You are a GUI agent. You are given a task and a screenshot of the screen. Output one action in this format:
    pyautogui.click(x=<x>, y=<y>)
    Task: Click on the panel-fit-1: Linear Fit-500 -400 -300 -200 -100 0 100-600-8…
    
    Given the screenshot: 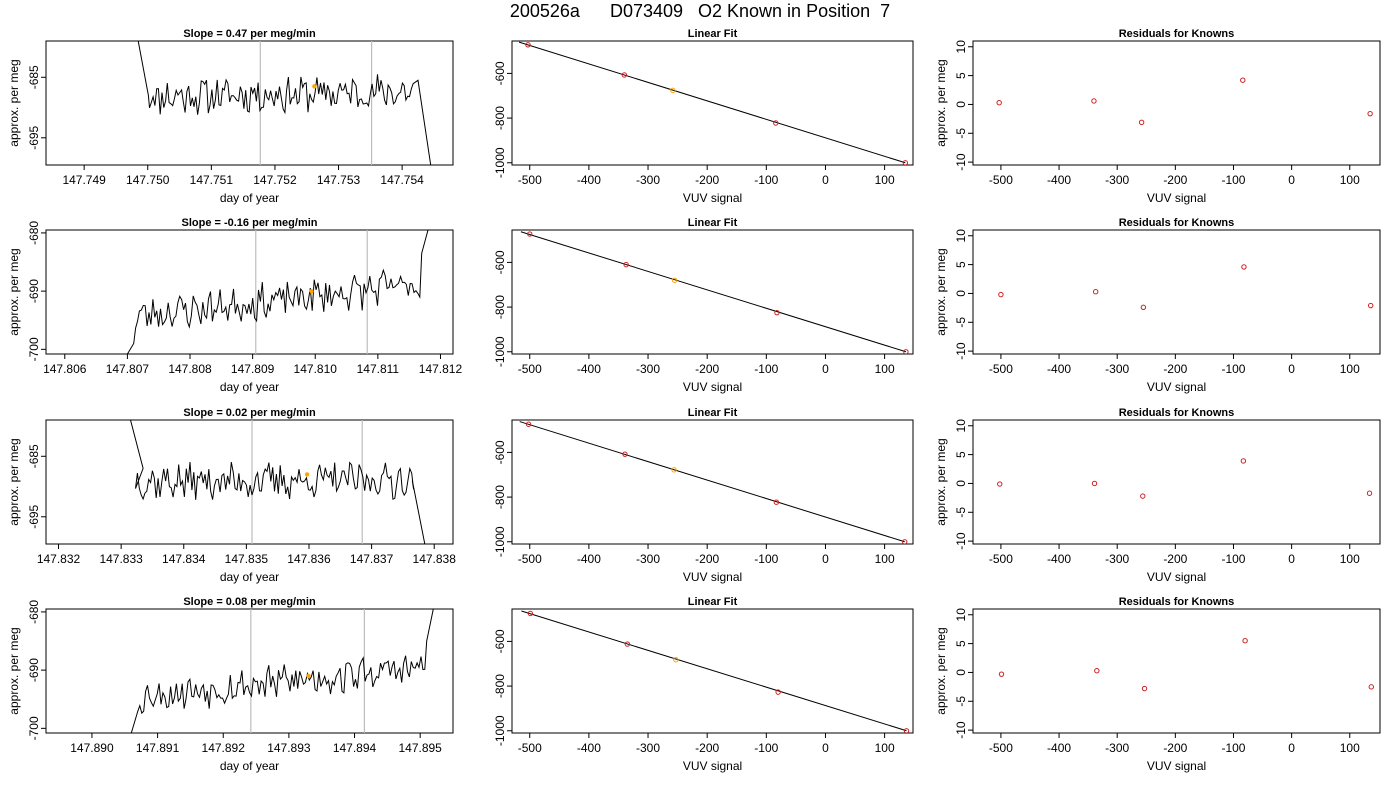 What is the action you would take?
    pyautogui.click(x=703, y=116)
    